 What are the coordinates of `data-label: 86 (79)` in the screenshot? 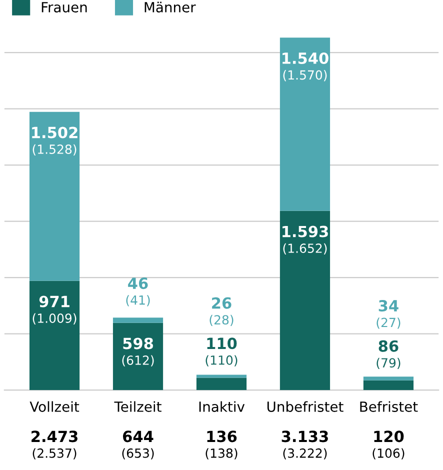 It's located at (388, 355).